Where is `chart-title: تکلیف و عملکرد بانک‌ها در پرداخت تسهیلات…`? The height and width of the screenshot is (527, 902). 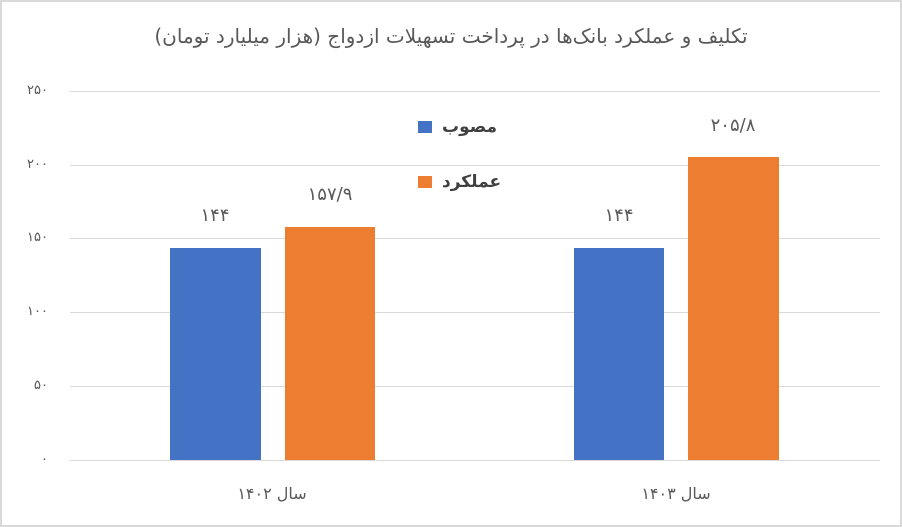 chart-title: تکلیف و عملکرد بانک‌ها در پرداخت تسهیلات… is located at coordinates (451, 36).